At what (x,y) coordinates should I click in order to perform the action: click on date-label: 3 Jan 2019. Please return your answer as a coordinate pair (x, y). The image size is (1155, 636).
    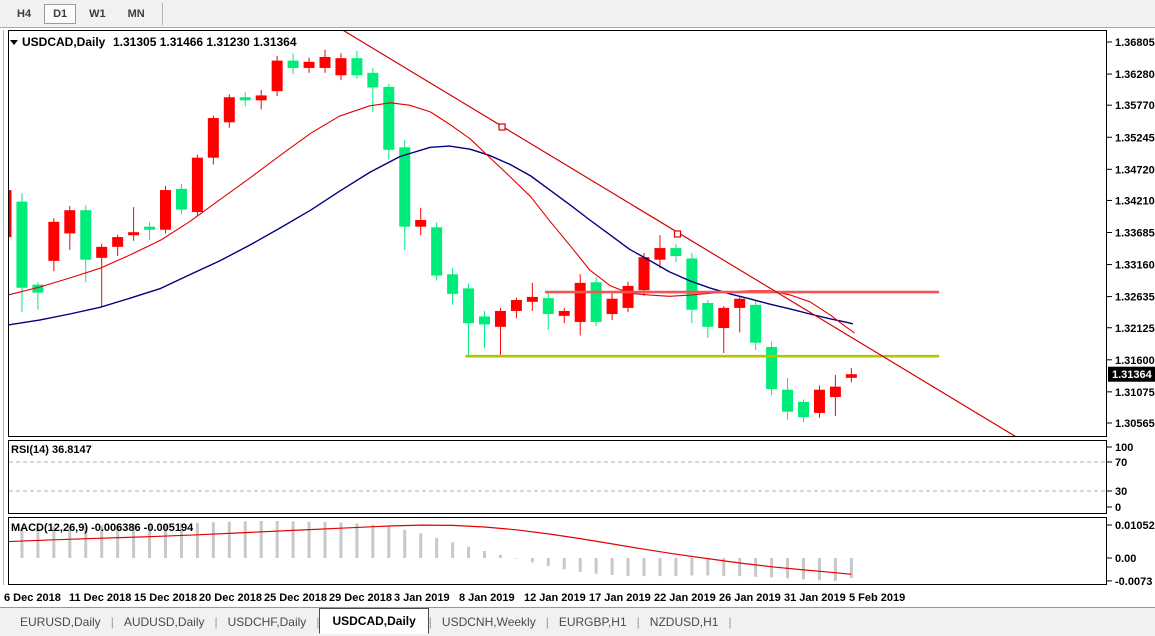
    Looking at the image, I should click on (422, 598).